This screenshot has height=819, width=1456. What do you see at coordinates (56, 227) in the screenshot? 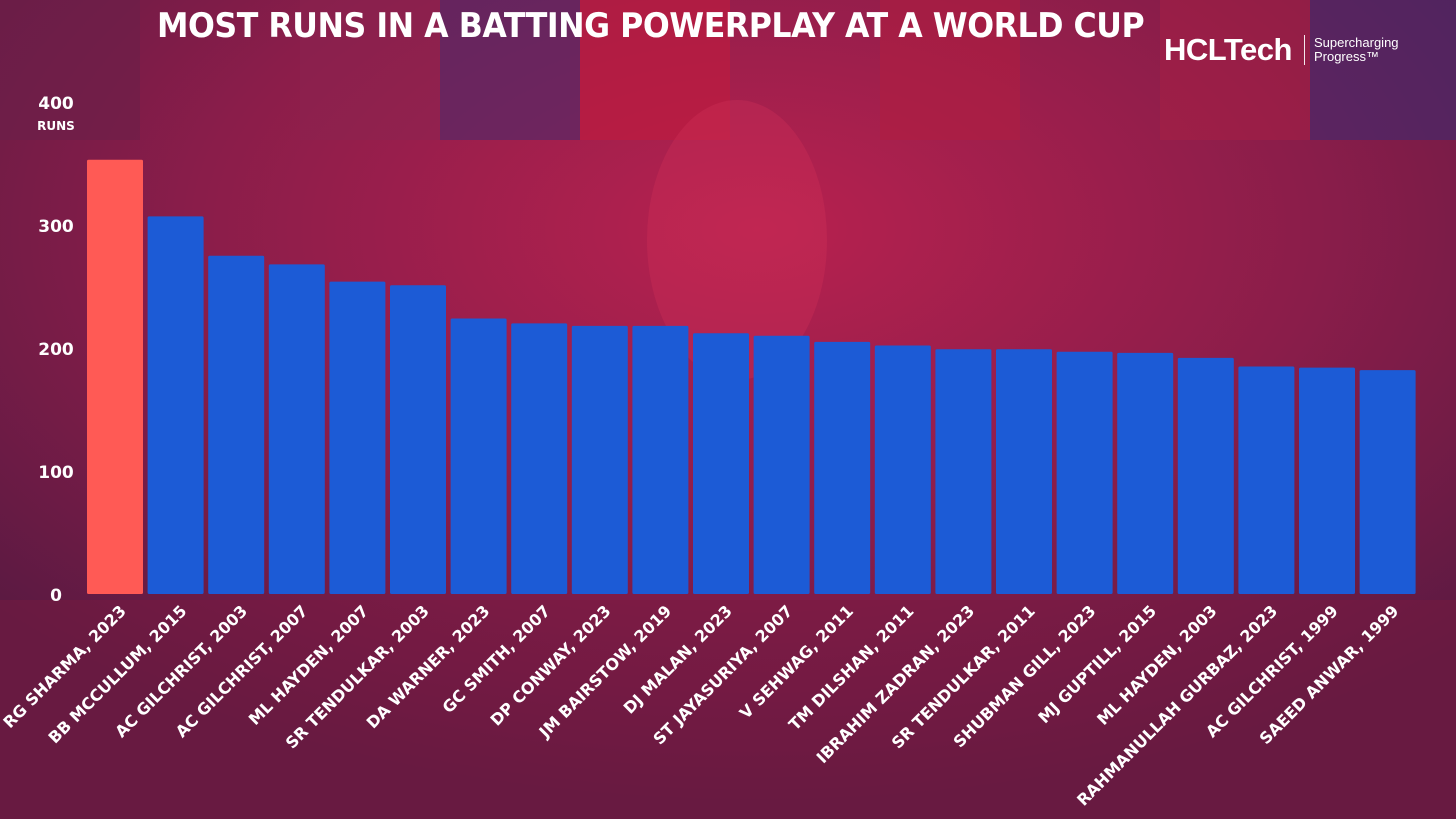
I see `y-tick-label: 300` at bounding box center [56, 227].